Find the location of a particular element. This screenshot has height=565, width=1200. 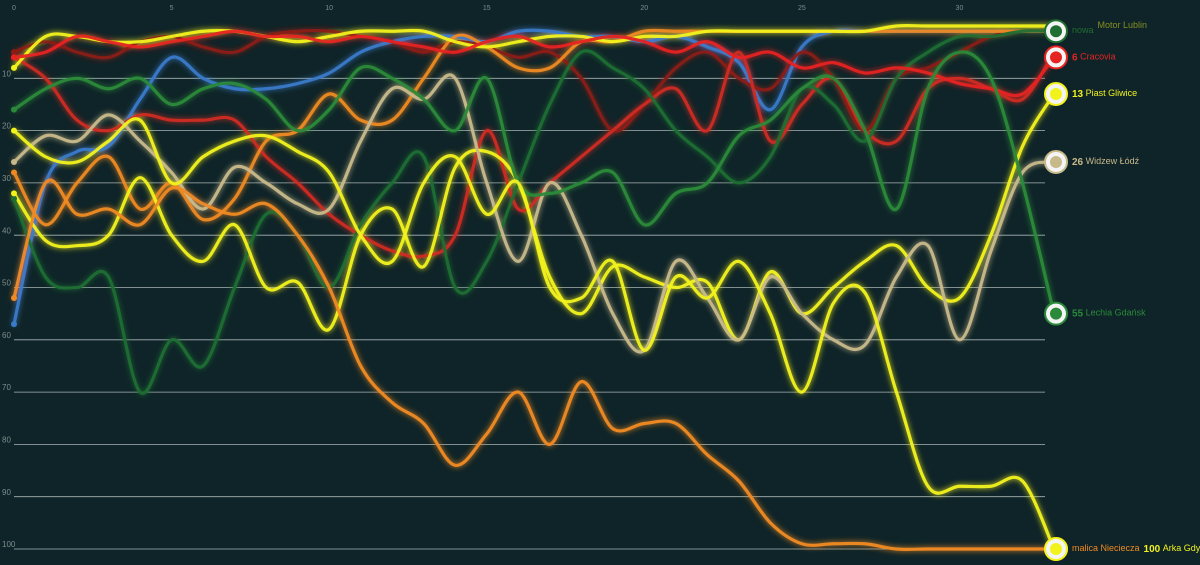

team-name: Widzew Łódź is located at coordinates (1113, 161).